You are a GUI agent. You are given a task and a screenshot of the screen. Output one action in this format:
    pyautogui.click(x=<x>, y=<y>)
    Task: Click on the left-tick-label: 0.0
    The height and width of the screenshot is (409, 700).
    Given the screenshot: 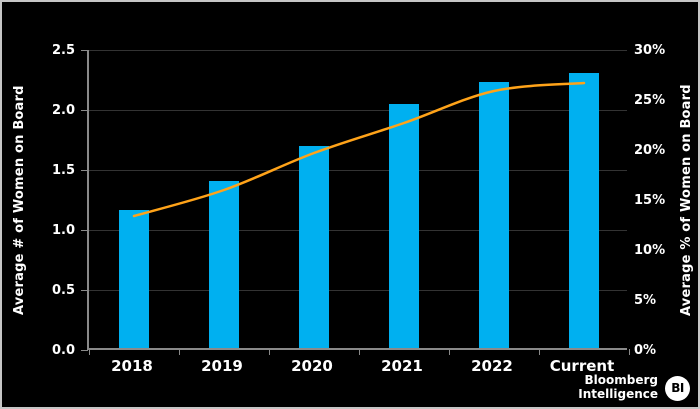 What is the action you would take?
    pyautogui.click(x=63, y=350)
    